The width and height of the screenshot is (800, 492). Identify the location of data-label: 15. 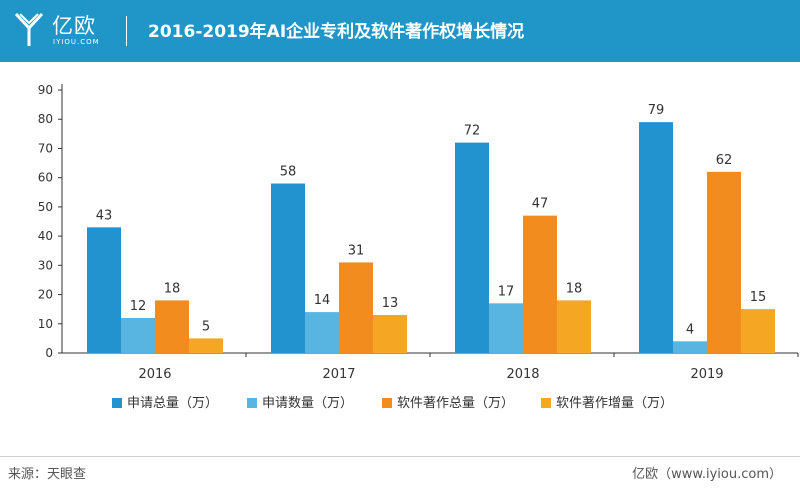
(758, 297).